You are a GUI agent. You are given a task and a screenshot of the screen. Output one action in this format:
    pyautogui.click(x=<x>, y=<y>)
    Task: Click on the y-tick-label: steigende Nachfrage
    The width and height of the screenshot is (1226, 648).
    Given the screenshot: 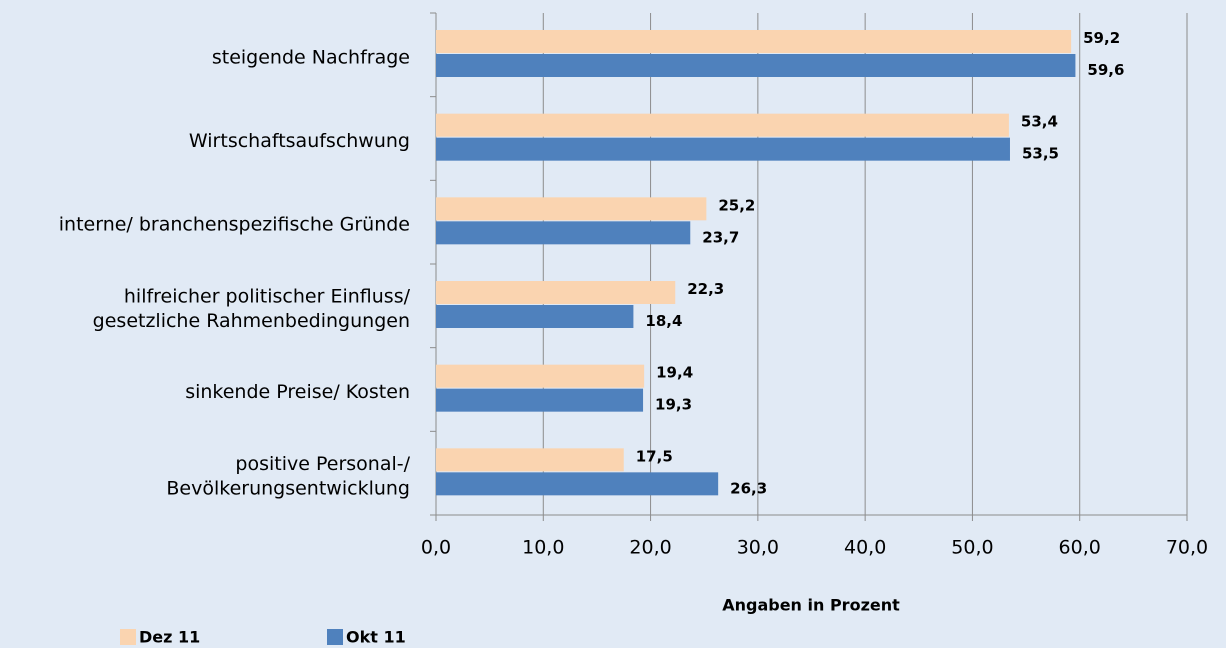 What is the action you would take?
    pyautogui.click(x=311, y=57)
    